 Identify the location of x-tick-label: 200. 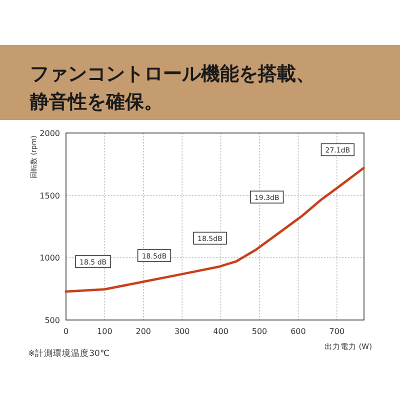
(144, 331).